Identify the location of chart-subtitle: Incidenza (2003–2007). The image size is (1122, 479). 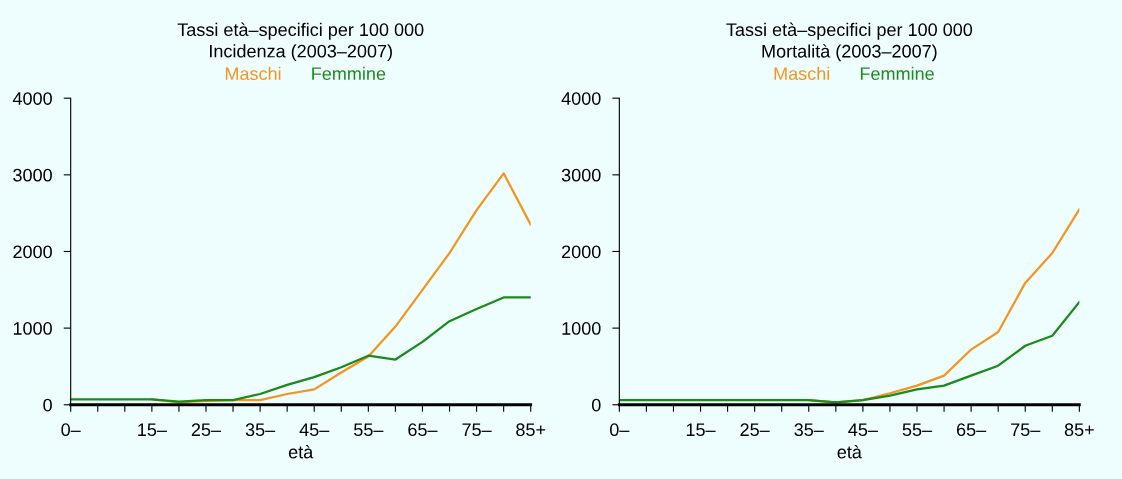
(301, 53).